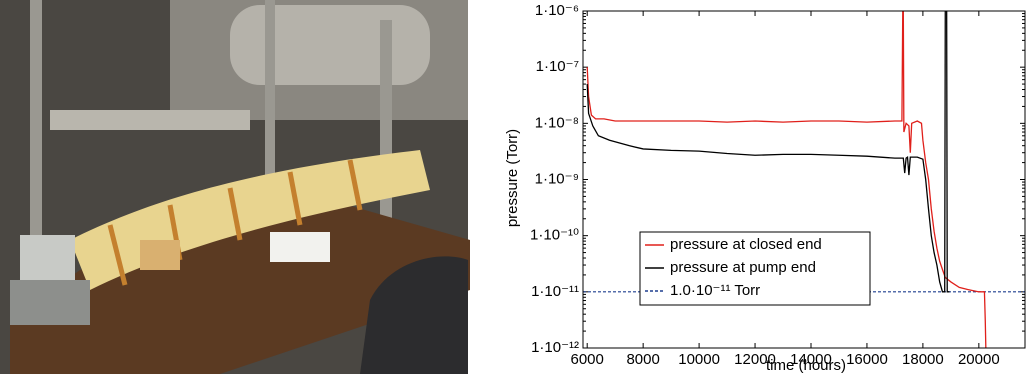 This screenshot has width=1029, height=379. What do you see at coordinates (746, 244) in the screenshot?
I see `legend-label: pressure at closed end` at bounding box center [746, 244].